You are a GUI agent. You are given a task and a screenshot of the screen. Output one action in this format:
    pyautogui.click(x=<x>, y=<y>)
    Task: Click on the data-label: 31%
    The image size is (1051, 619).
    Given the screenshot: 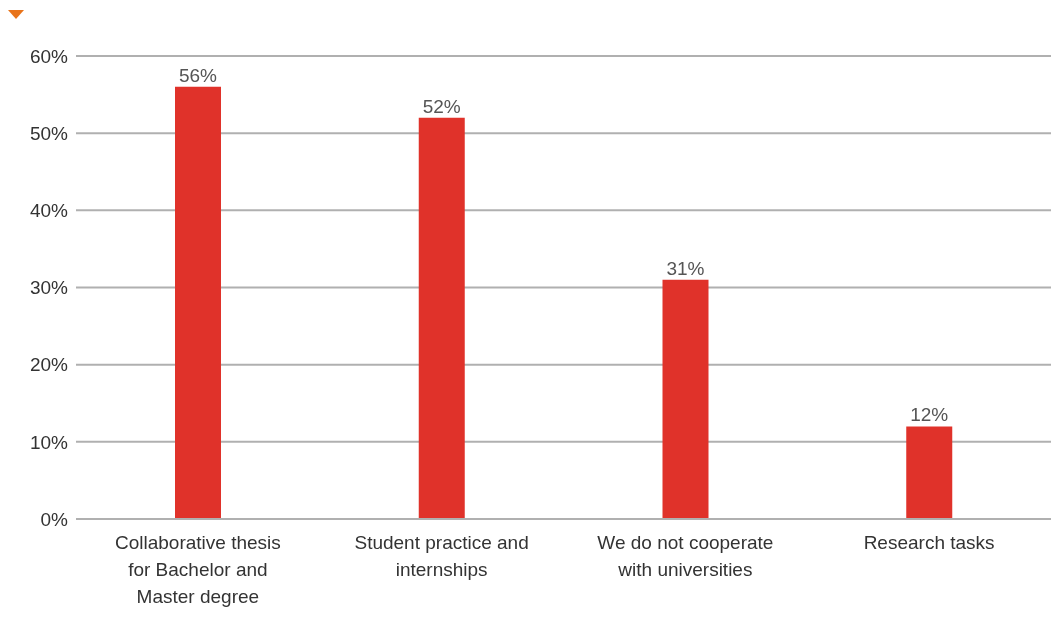 What is the action you would take?
    pyautogui.click(x=685, y=268)
    